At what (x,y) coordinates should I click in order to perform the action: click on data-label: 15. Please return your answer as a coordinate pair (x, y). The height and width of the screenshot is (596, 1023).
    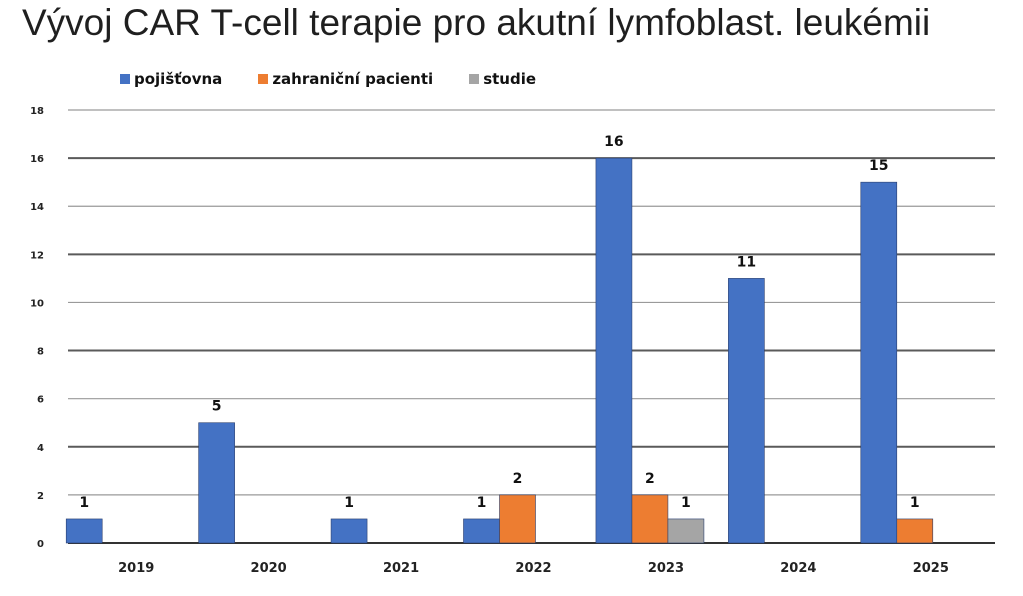
    Looking at the image, I should click on (878, 166).